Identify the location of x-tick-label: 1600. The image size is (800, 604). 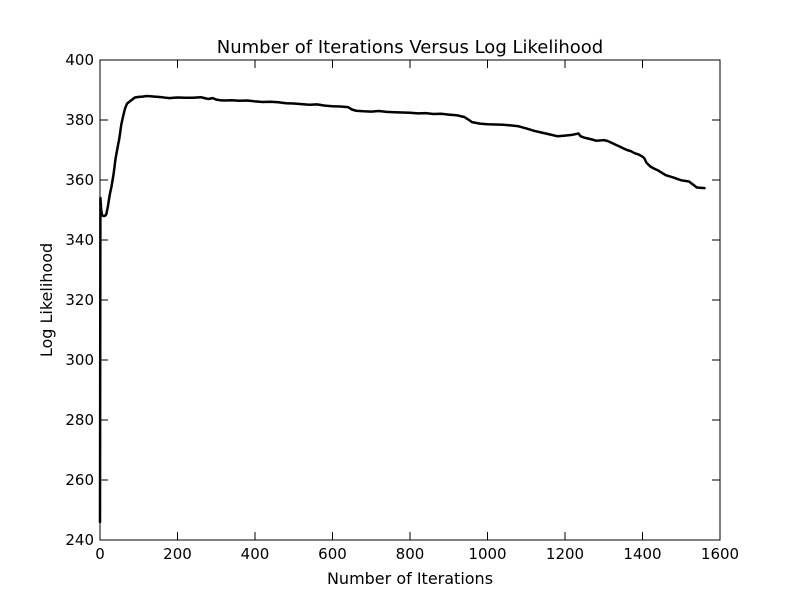
(720, 554).